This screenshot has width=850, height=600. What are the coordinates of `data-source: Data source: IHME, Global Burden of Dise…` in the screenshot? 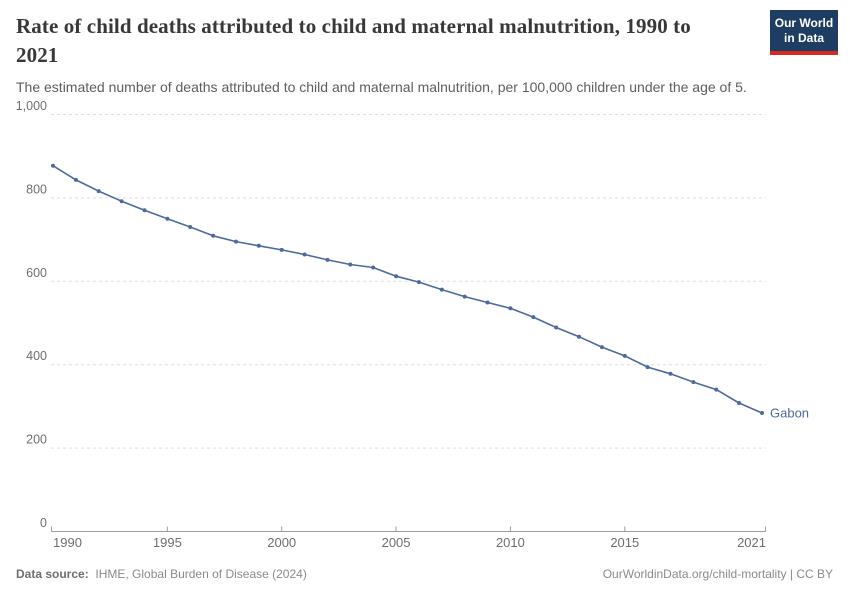 It's located at (161, 574).